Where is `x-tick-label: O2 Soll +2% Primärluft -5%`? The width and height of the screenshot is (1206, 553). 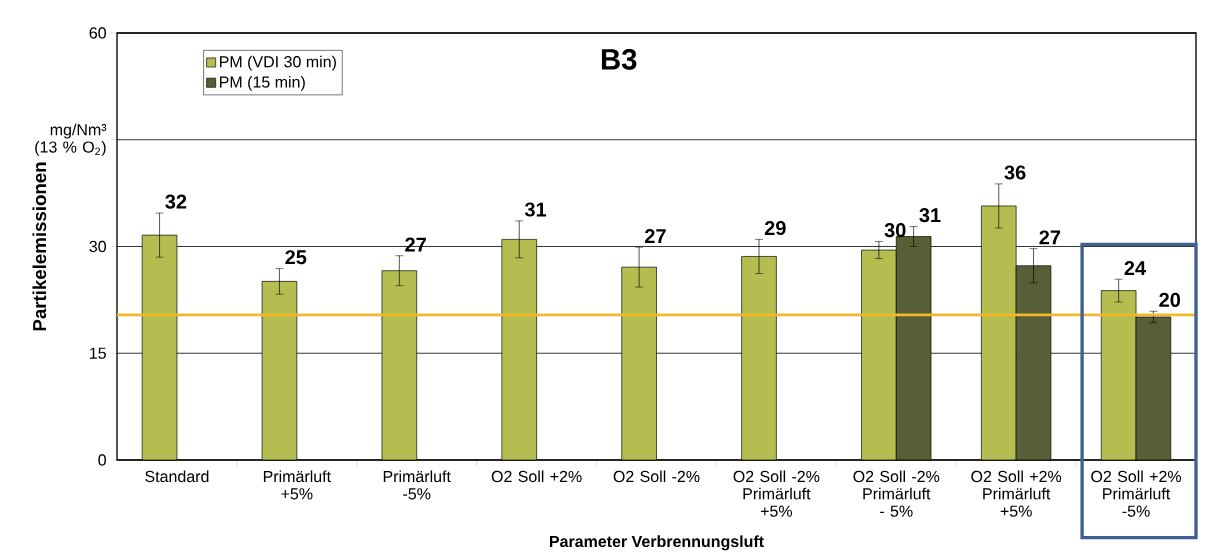 x-tick-label: O2 Soll +2% Primärluft -5% is located at coordinates (1136, 493).